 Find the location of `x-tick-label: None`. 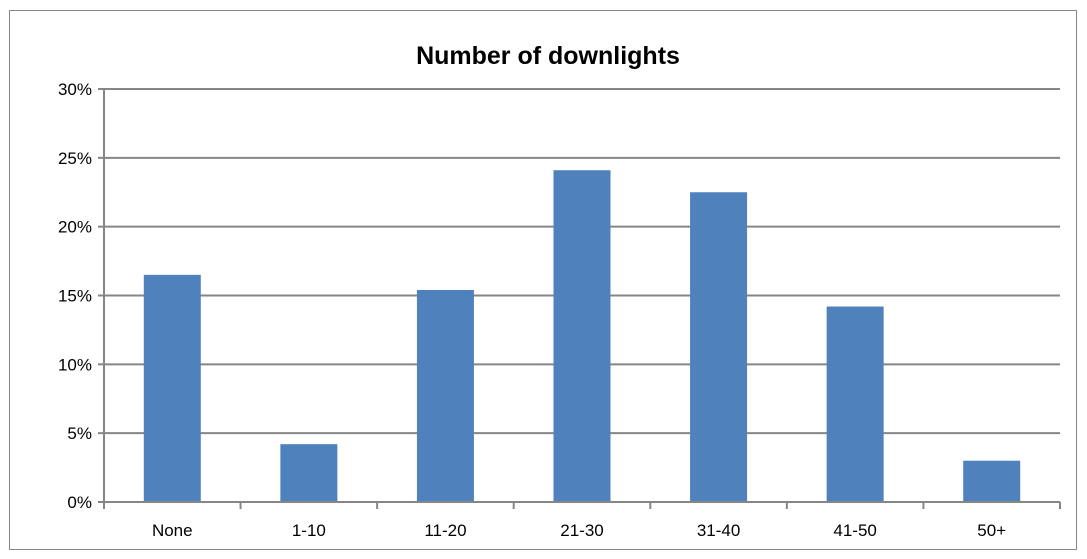

x-tick-label: None is located at coordinates (172, 530).